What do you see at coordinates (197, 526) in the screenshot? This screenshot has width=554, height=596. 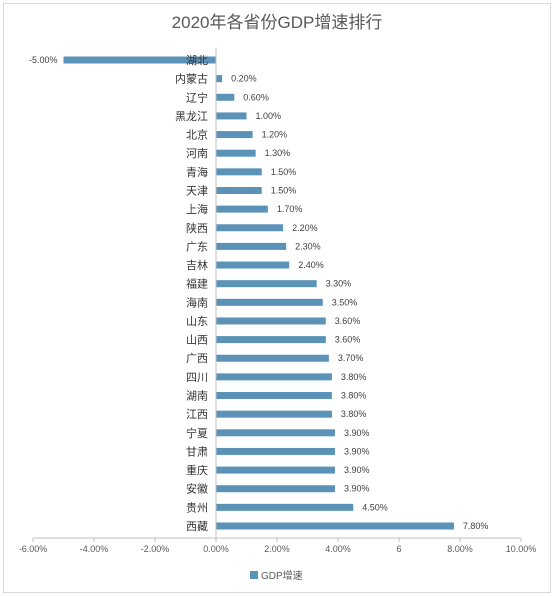 I see `category-label-26: 西藏` at bounding box center [197, 526].